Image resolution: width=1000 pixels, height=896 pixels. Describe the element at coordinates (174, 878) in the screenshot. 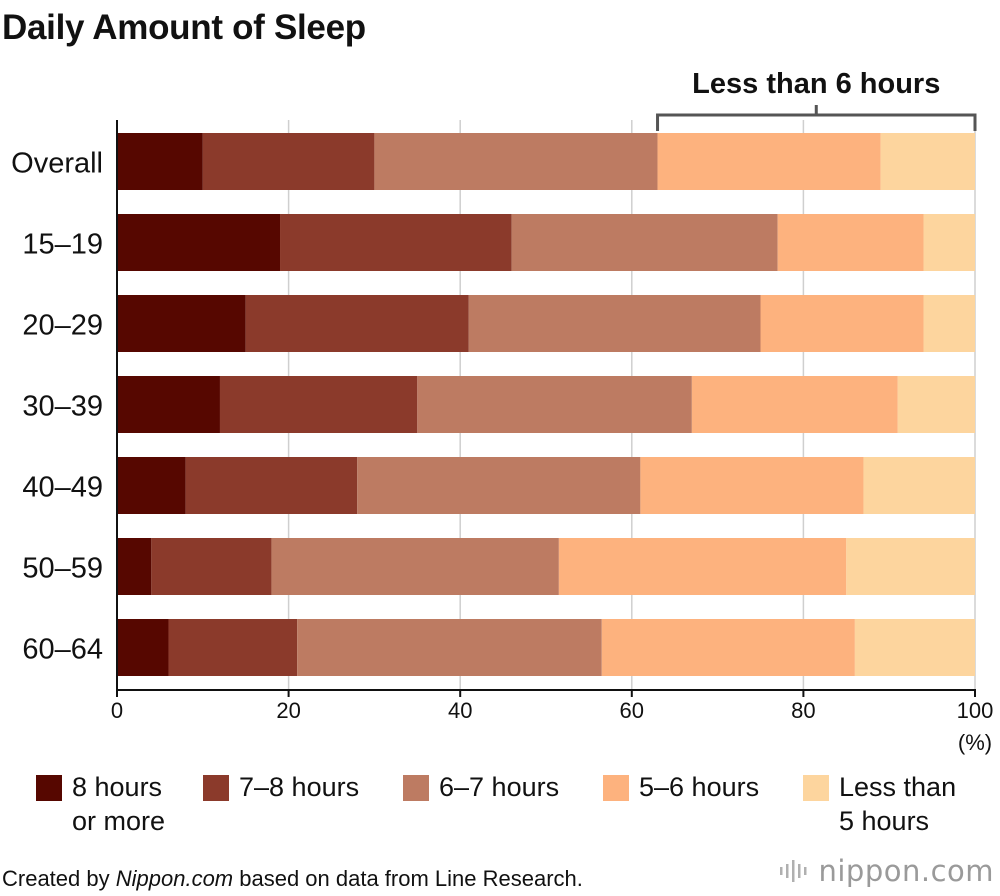

I see `credit-source-name: Nippon.com` at that location.